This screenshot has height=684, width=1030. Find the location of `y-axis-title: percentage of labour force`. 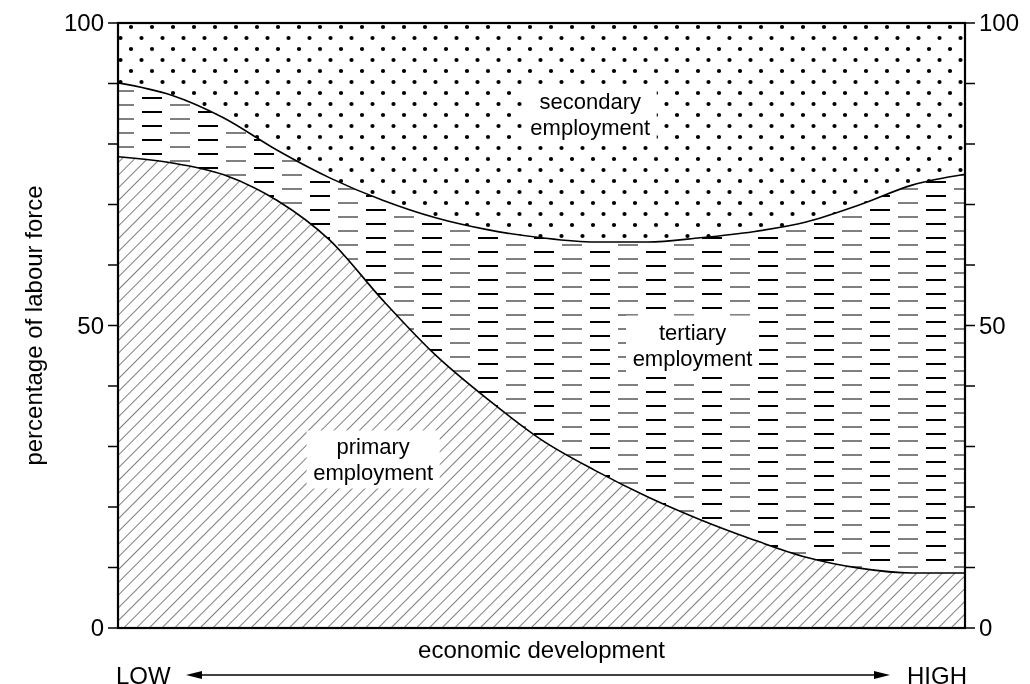

y-axis-title: percentage of labour force is located at coordinates (33, 325).